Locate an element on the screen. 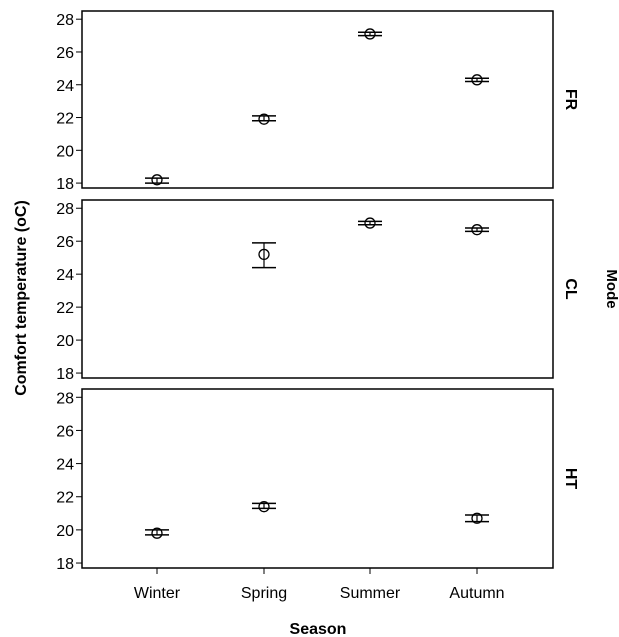 This screenshot has height=637, width=619. x-tick-label-summer: Summer is located at coordinates (370, 593).